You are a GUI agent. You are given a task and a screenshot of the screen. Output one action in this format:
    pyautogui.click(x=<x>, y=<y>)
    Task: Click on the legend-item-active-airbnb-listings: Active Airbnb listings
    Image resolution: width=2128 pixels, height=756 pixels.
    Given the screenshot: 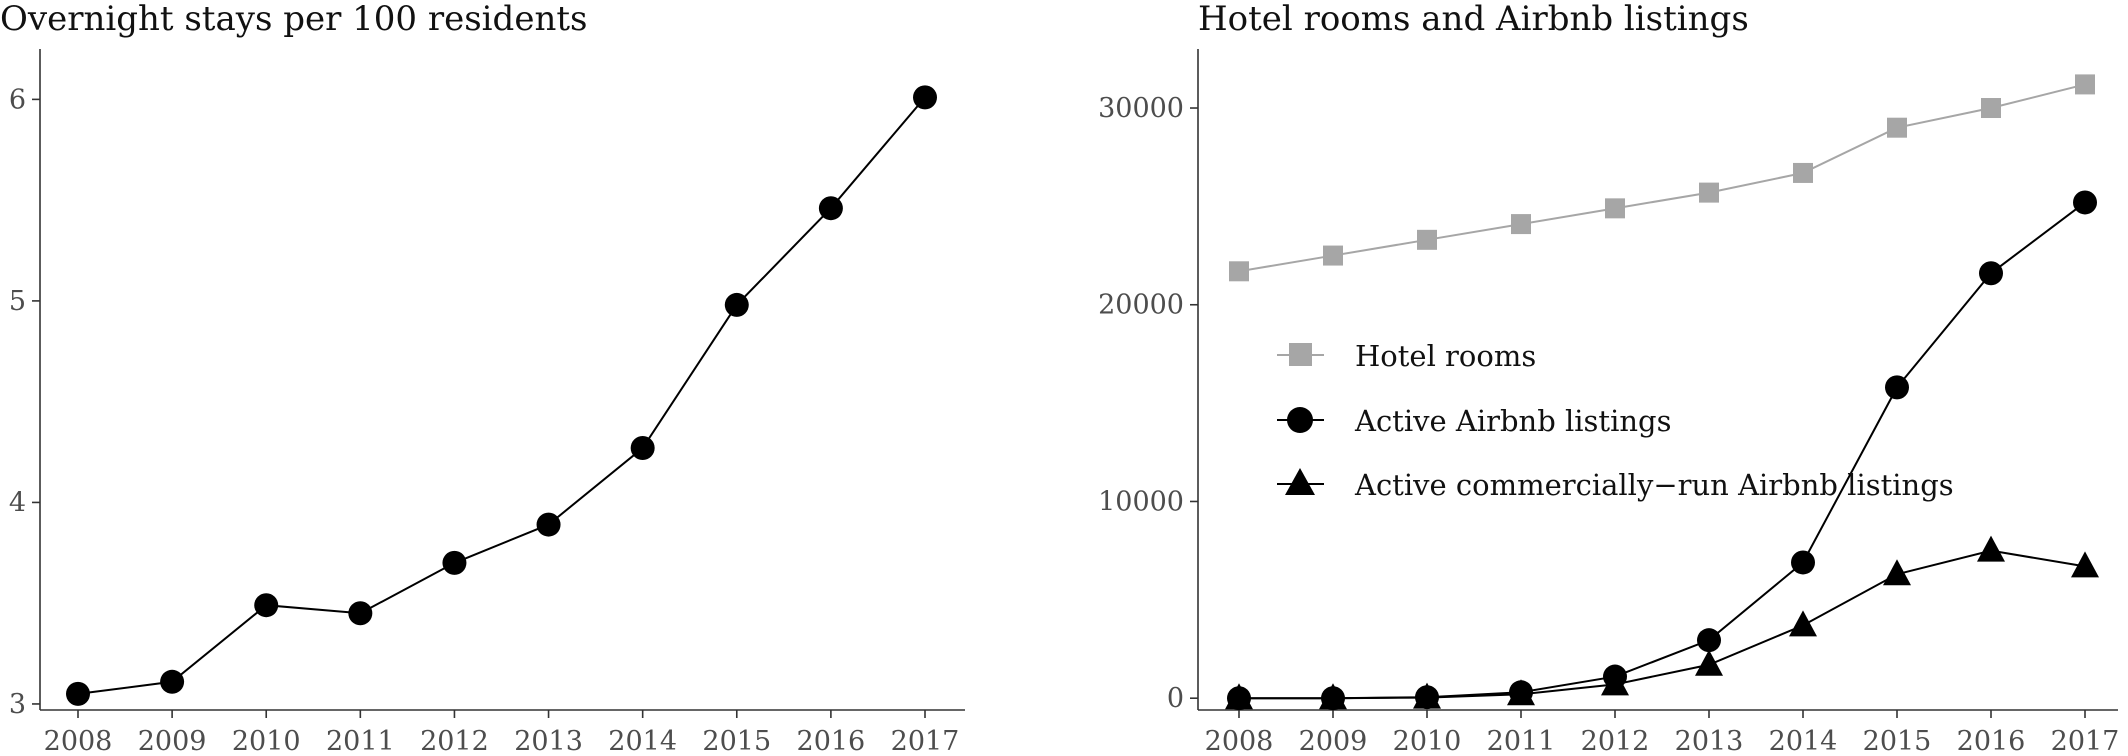 What is the action you would take?
    pyautogui.click(x=1474, y=421)
    